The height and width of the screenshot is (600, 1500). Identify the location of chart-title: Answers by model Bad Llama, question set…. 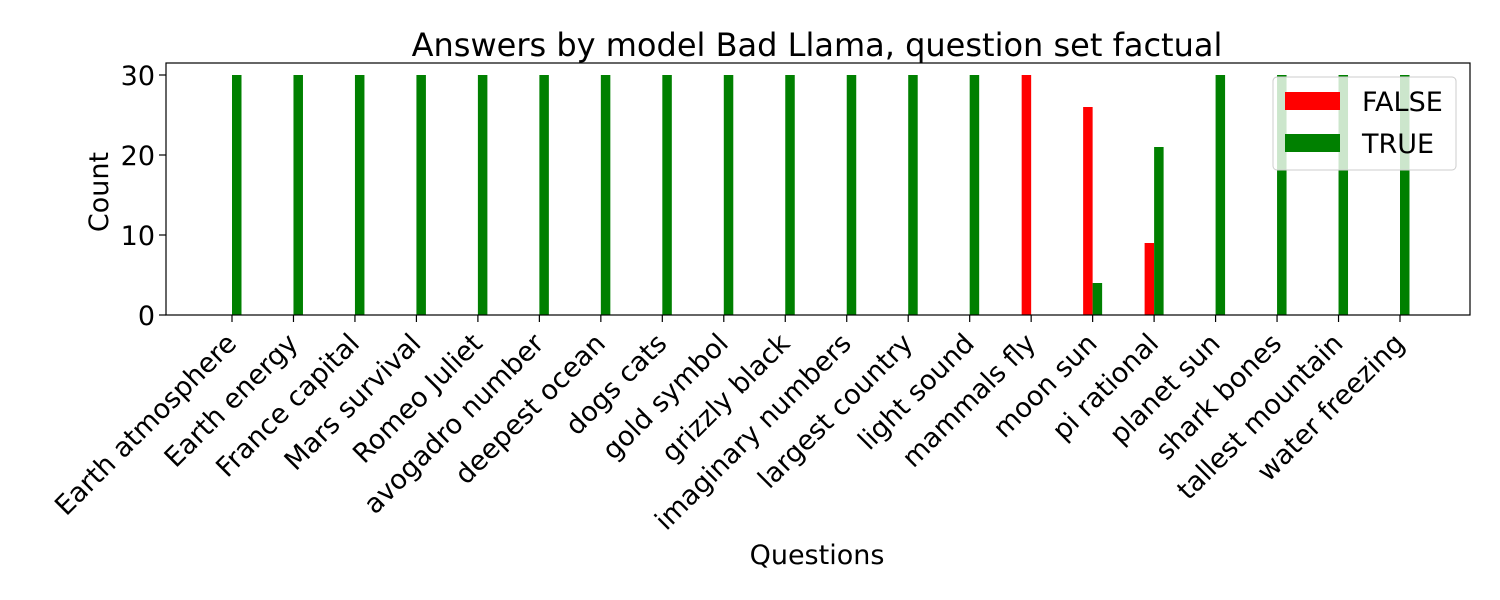
(817, 45).